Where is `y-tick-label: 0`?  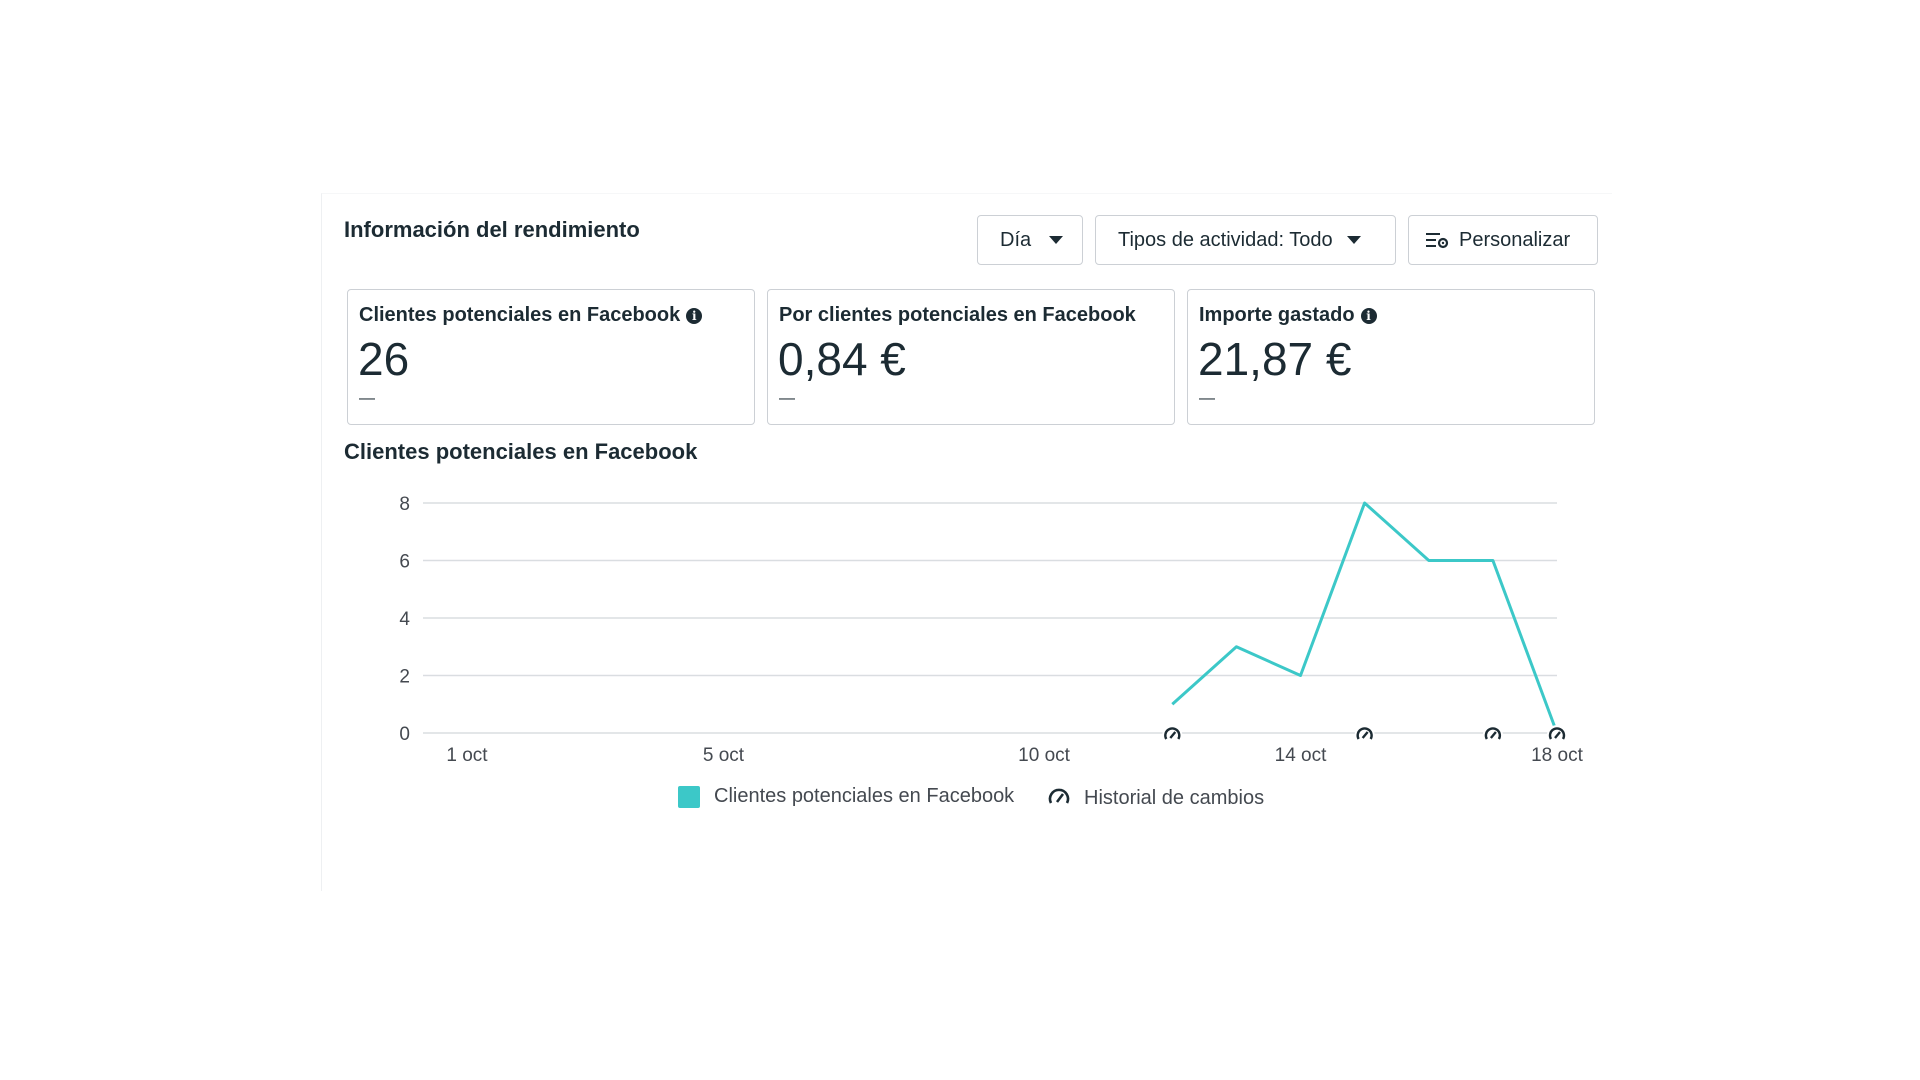
y-tick-label: 0 is located at coordinates (404, 734).